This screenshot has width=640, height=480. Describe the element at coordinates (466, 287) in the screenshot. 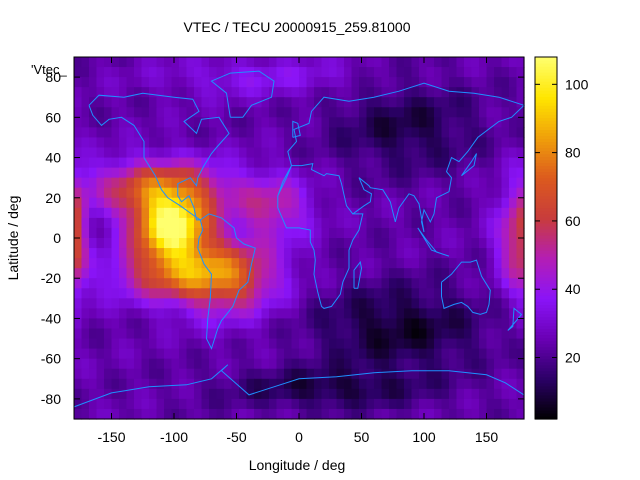

I see `coastline-australia` at that location.